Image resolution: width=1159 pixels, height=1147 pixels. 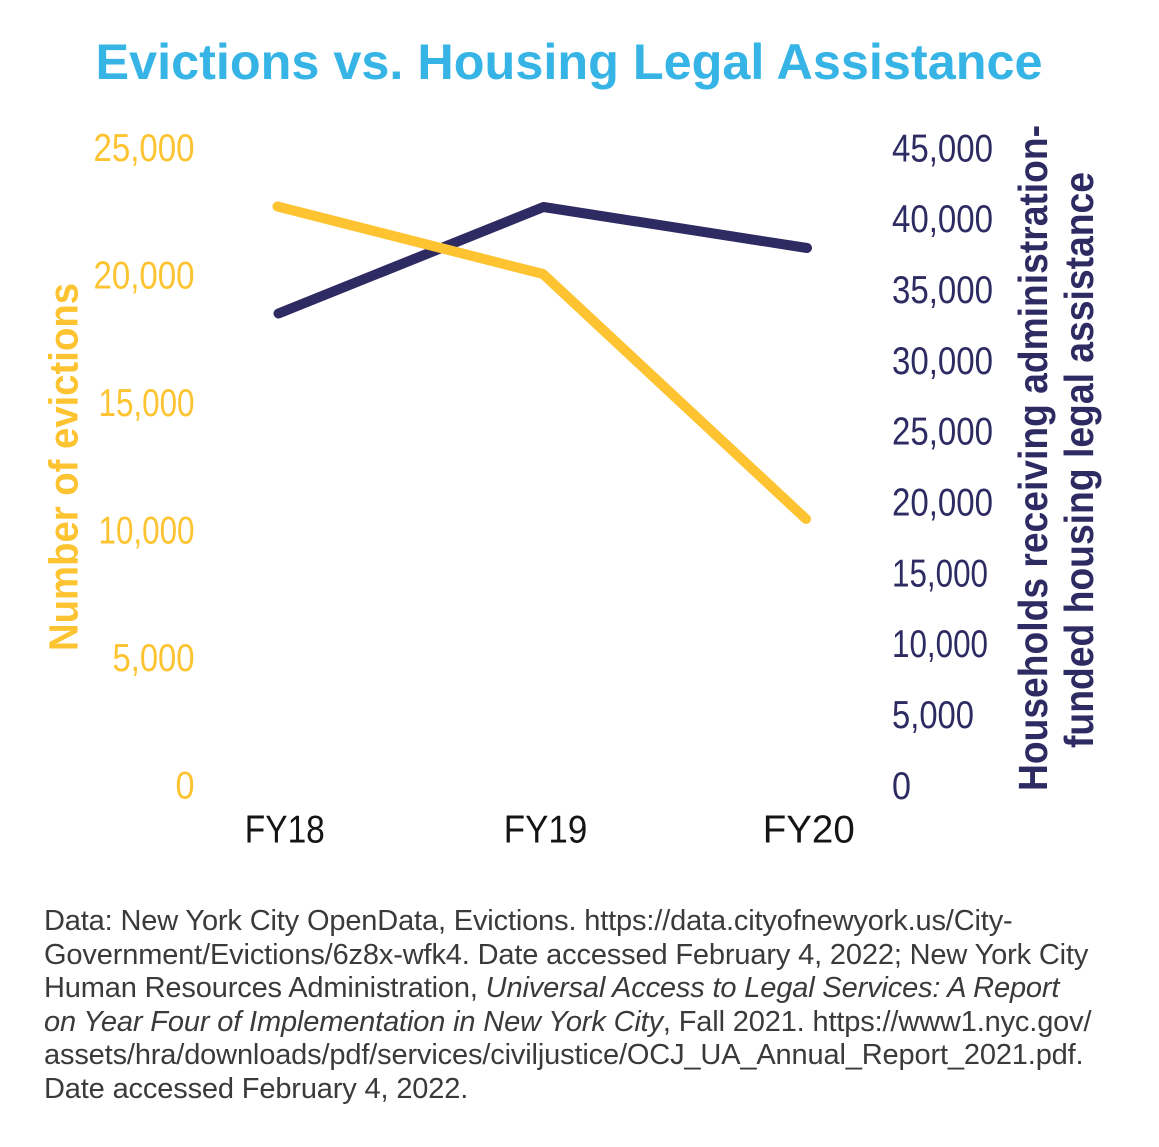 What do you see at coordinates (1079, 460) in the screenshot?
I see `svg-text:funded housing legal assistanc: funded housing legal assistance` at bounding box center [1079, 460].